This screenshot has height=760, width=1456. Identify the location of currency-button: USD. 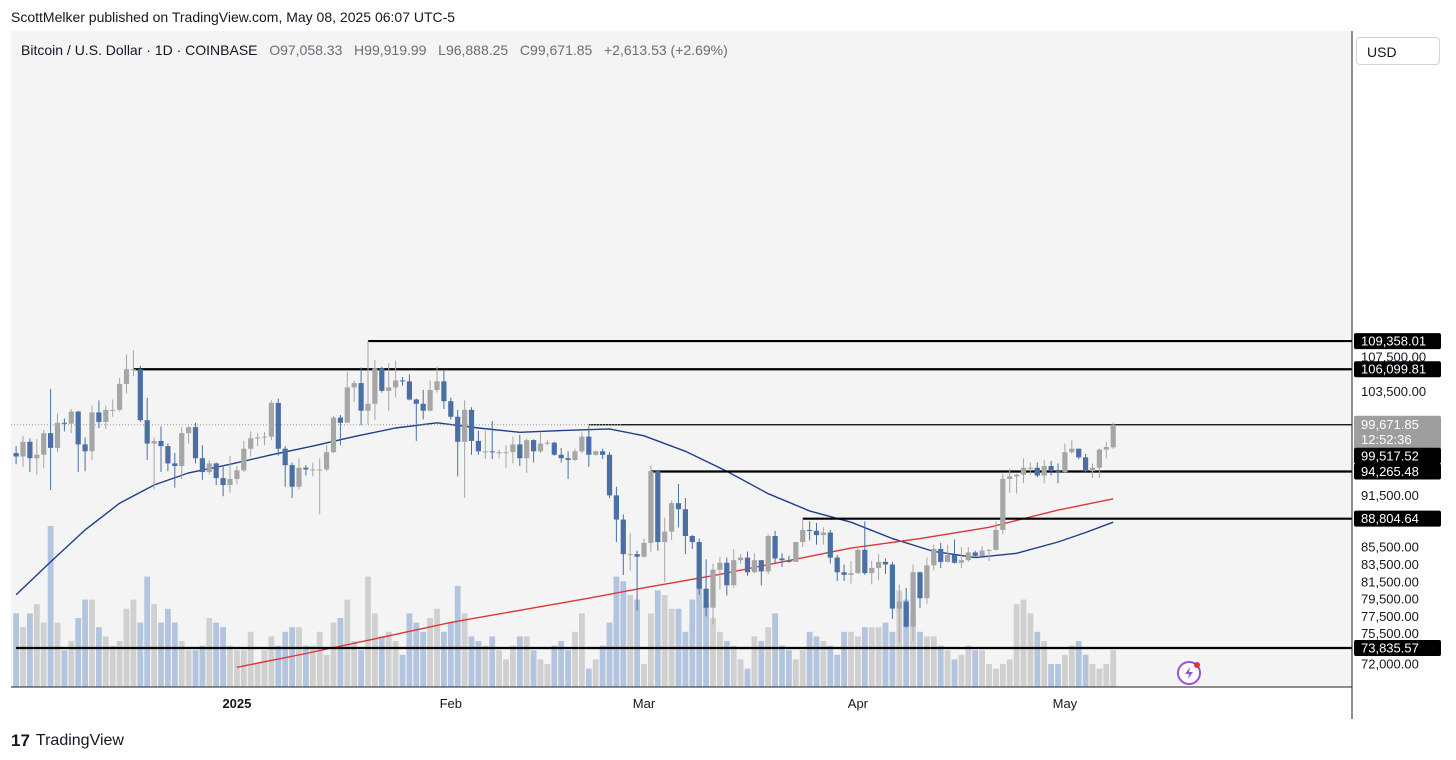
(1398, 51).